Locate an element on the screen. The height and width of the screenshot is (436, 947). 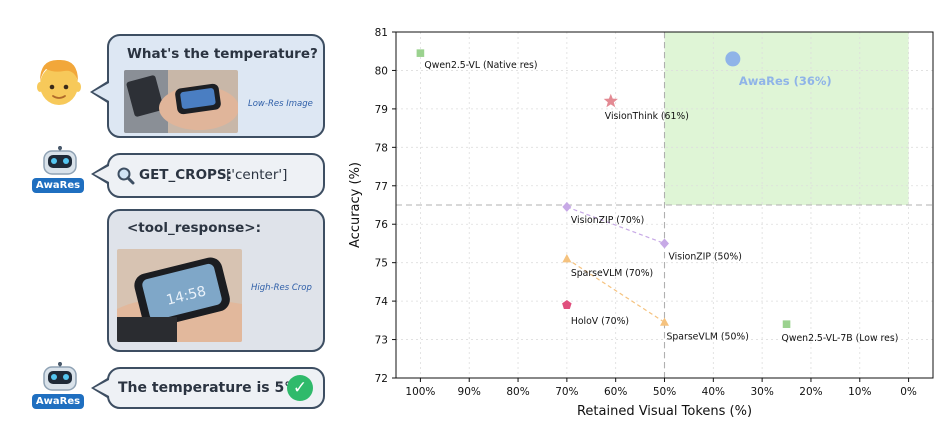
y-tick-label: 81 is located at coordinates (381, 33).